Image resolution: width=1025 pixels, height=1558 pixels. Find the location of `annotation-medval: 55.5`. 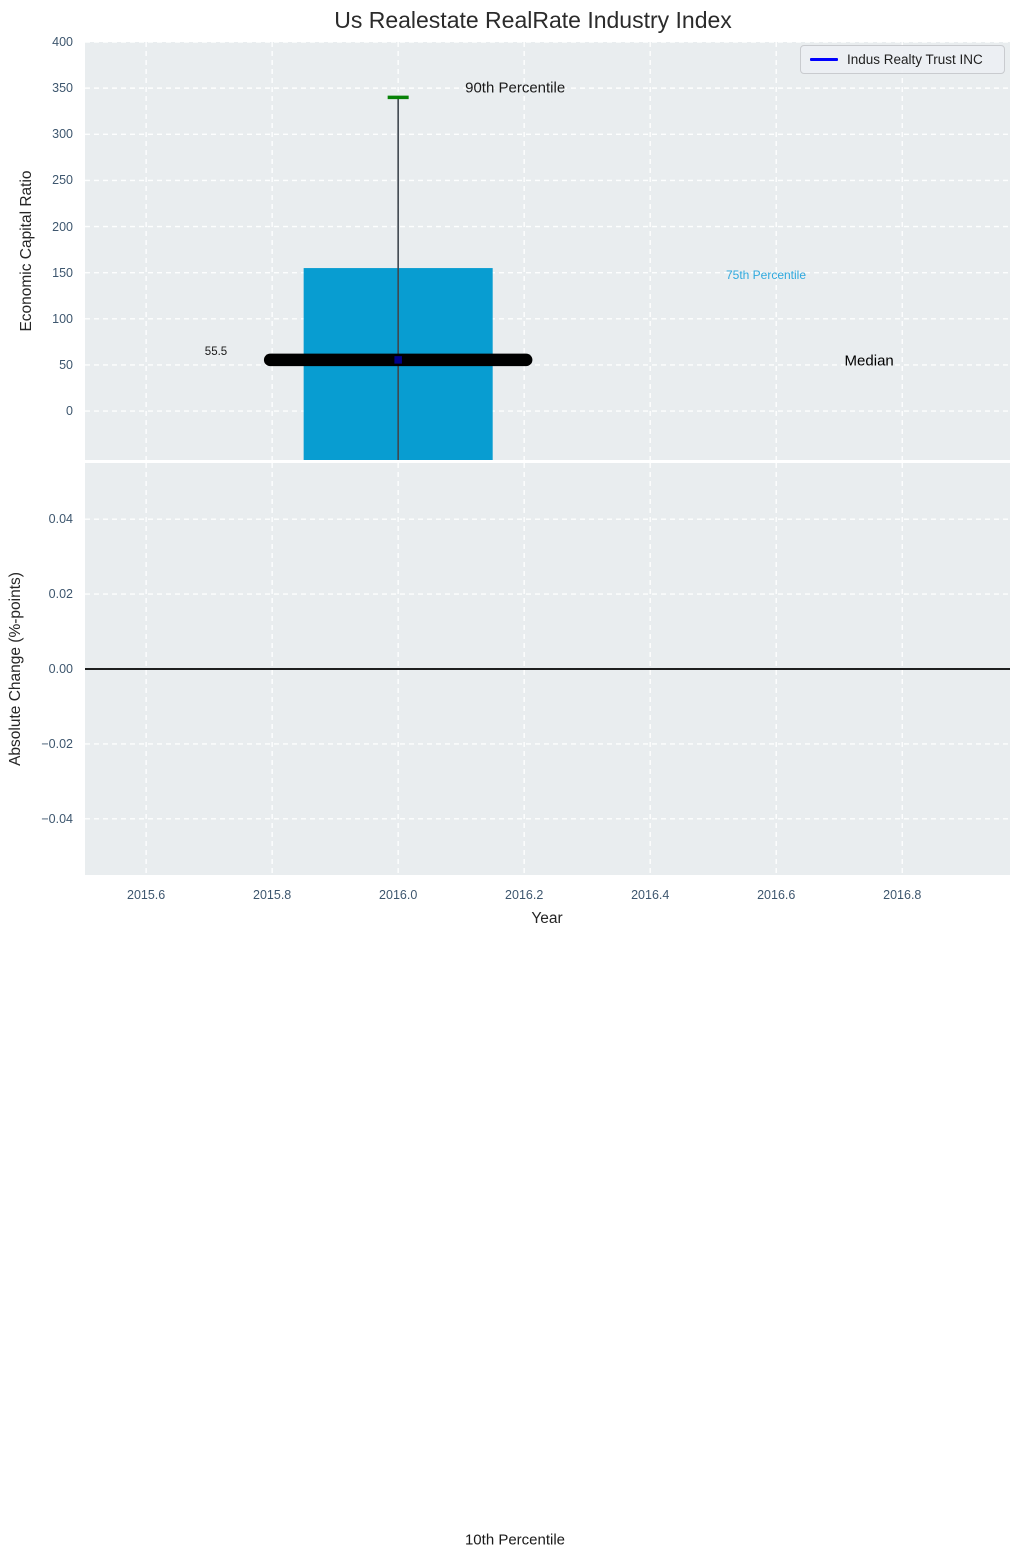

annotation-medval: 55.5 is located at coordinates (216, 352).